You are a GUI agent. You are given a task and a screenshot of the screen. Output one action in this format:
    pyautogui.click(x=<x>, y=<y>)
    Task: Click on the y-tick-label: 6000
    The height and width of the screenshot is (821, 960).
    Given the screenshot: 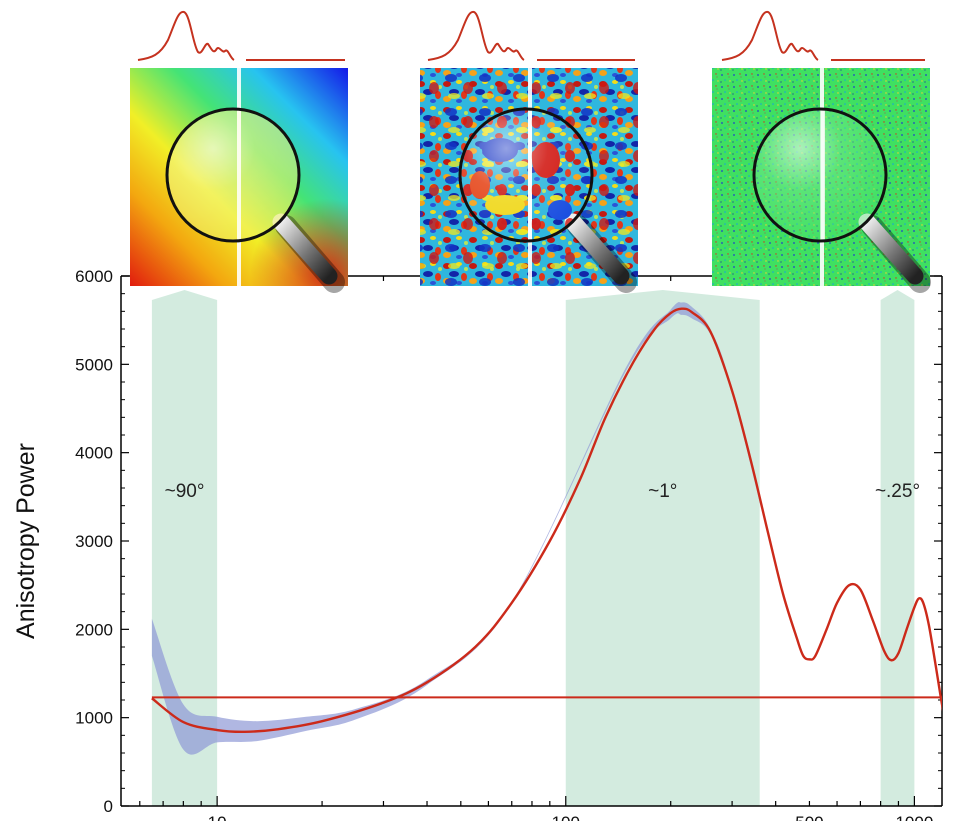 What is the action you would take?
    pyautogui.click(x=94, y=276)
    